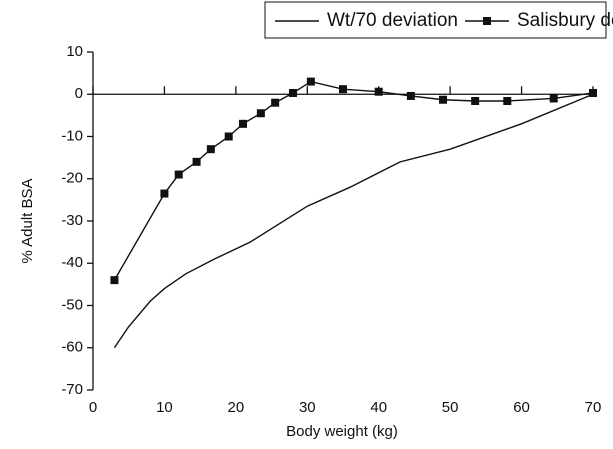 This screenshot has width=613, height=449. What do you see at coordinates (565, 20) in the screenshot?
I see `legend-label: Salisbury deviation` at bounding box center [565, 20].